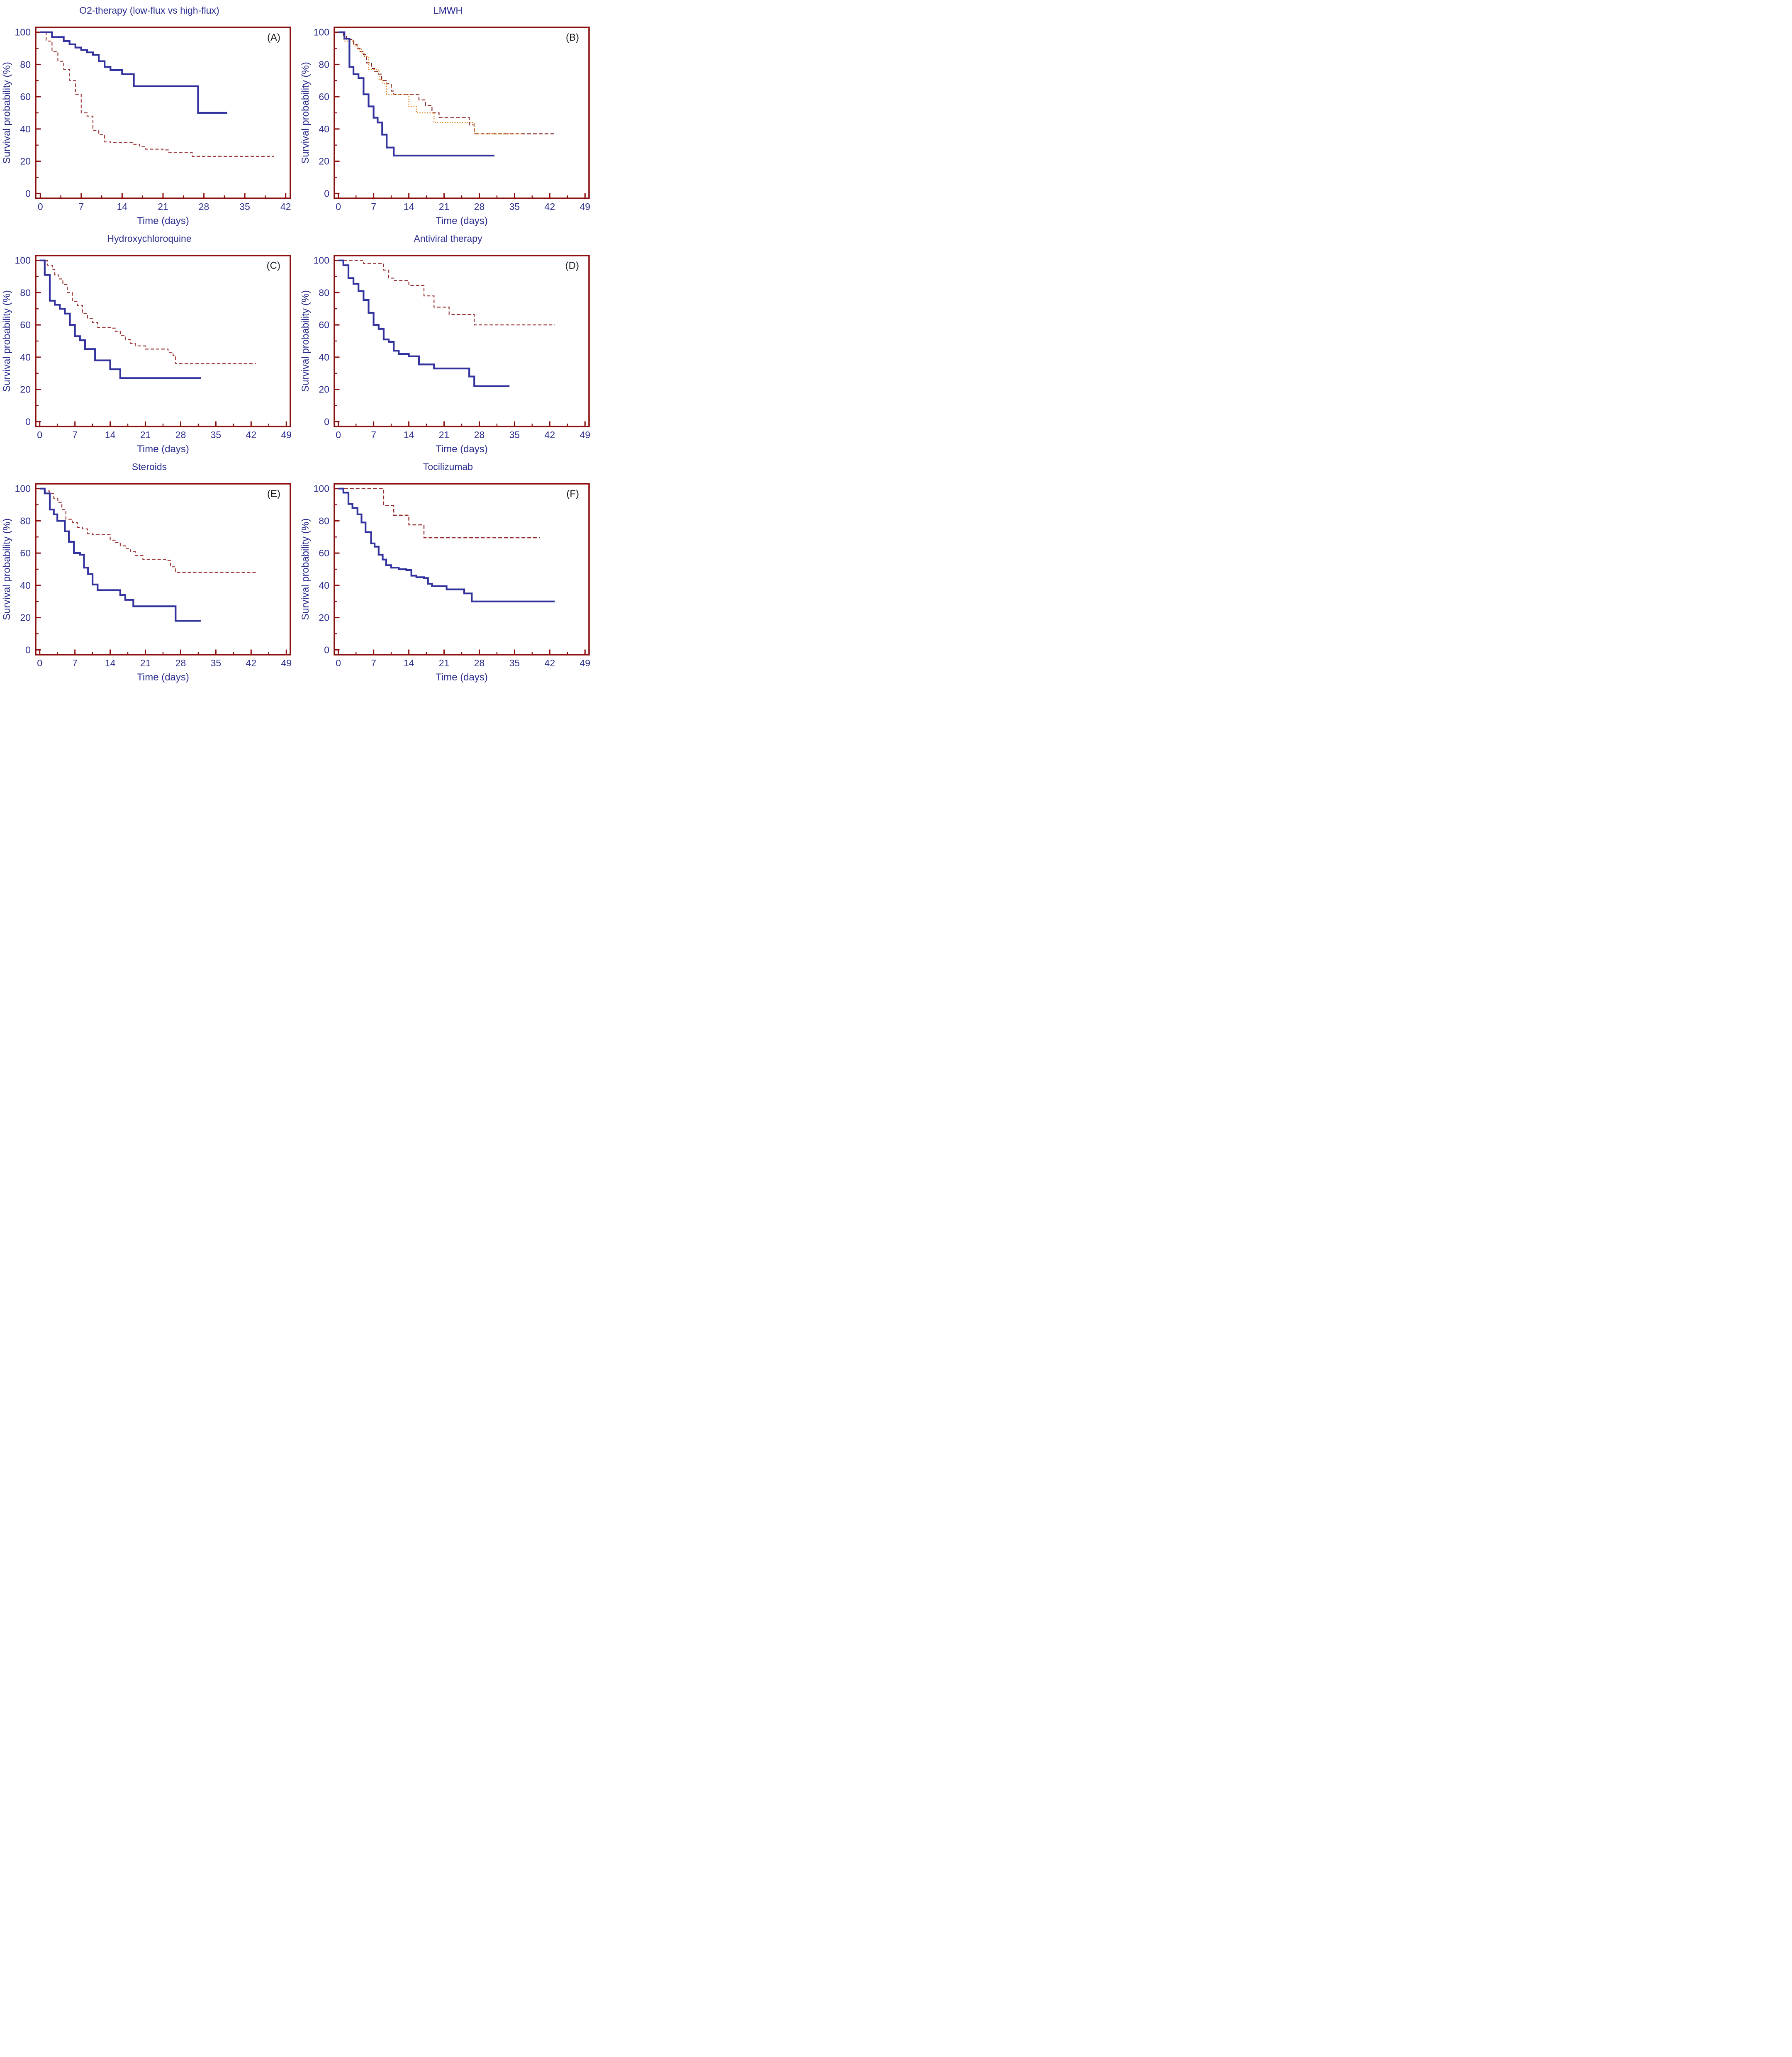 The image size is (1792, 2057). I want to click on km-curve-dotted-orange, so click(430, 83).